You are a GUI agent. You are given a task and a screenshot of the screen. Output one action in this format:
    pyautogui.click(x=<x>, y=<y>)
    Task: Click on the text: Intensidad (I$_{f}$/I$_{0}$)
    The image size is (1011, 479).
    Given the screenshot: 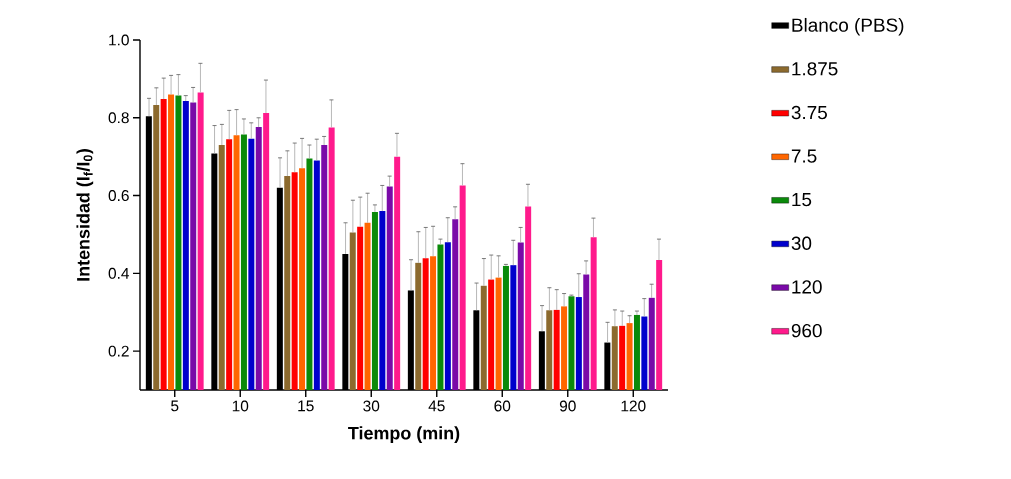 What is the action you would take?
    pyautogui.click(x=85, y=215)
    